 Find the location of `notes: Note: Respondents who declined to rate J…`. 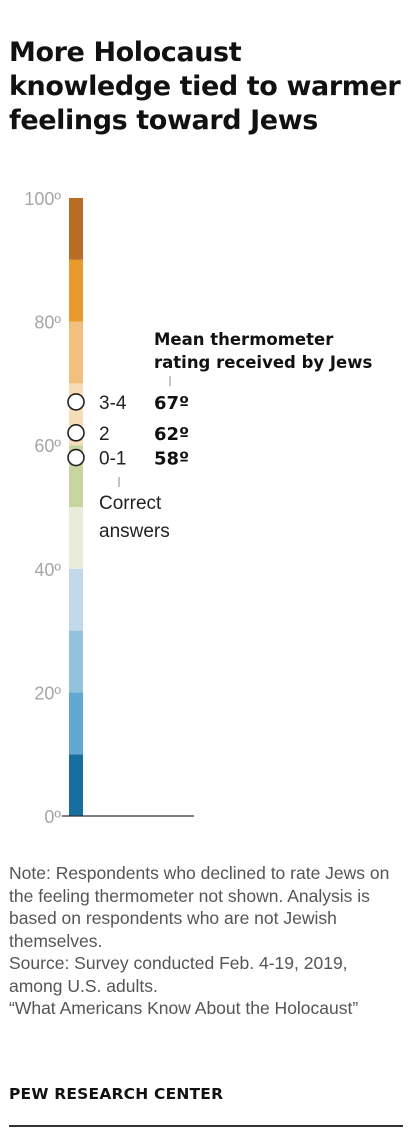

notes: Note: Respondents who declined to rate J… is located at coordinates (207, 941).